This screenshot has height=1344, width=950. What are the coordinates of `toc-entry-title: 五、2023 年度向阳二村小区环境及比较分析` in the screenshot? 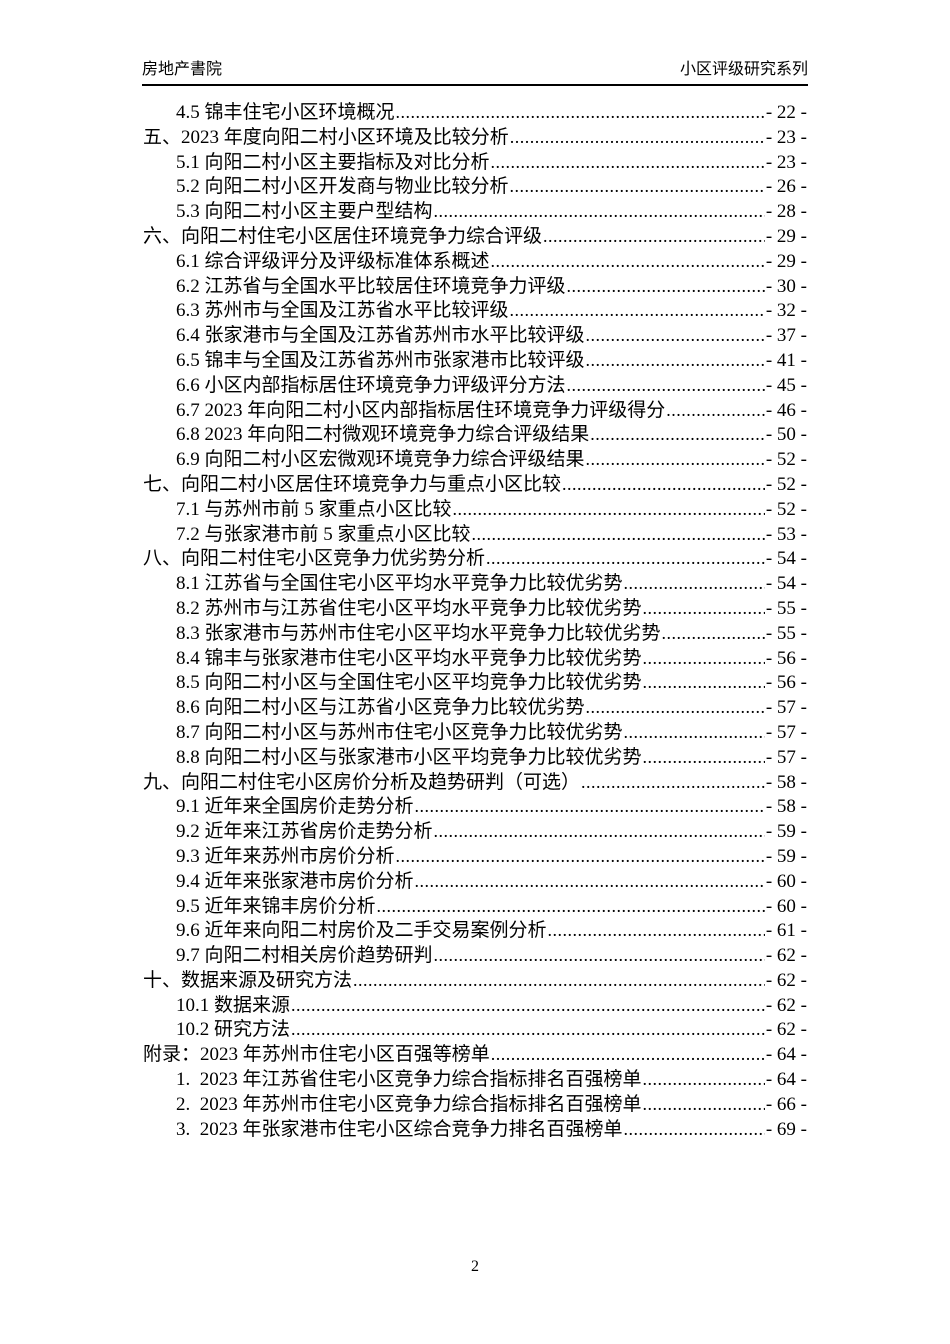 It's located at (326, 137).